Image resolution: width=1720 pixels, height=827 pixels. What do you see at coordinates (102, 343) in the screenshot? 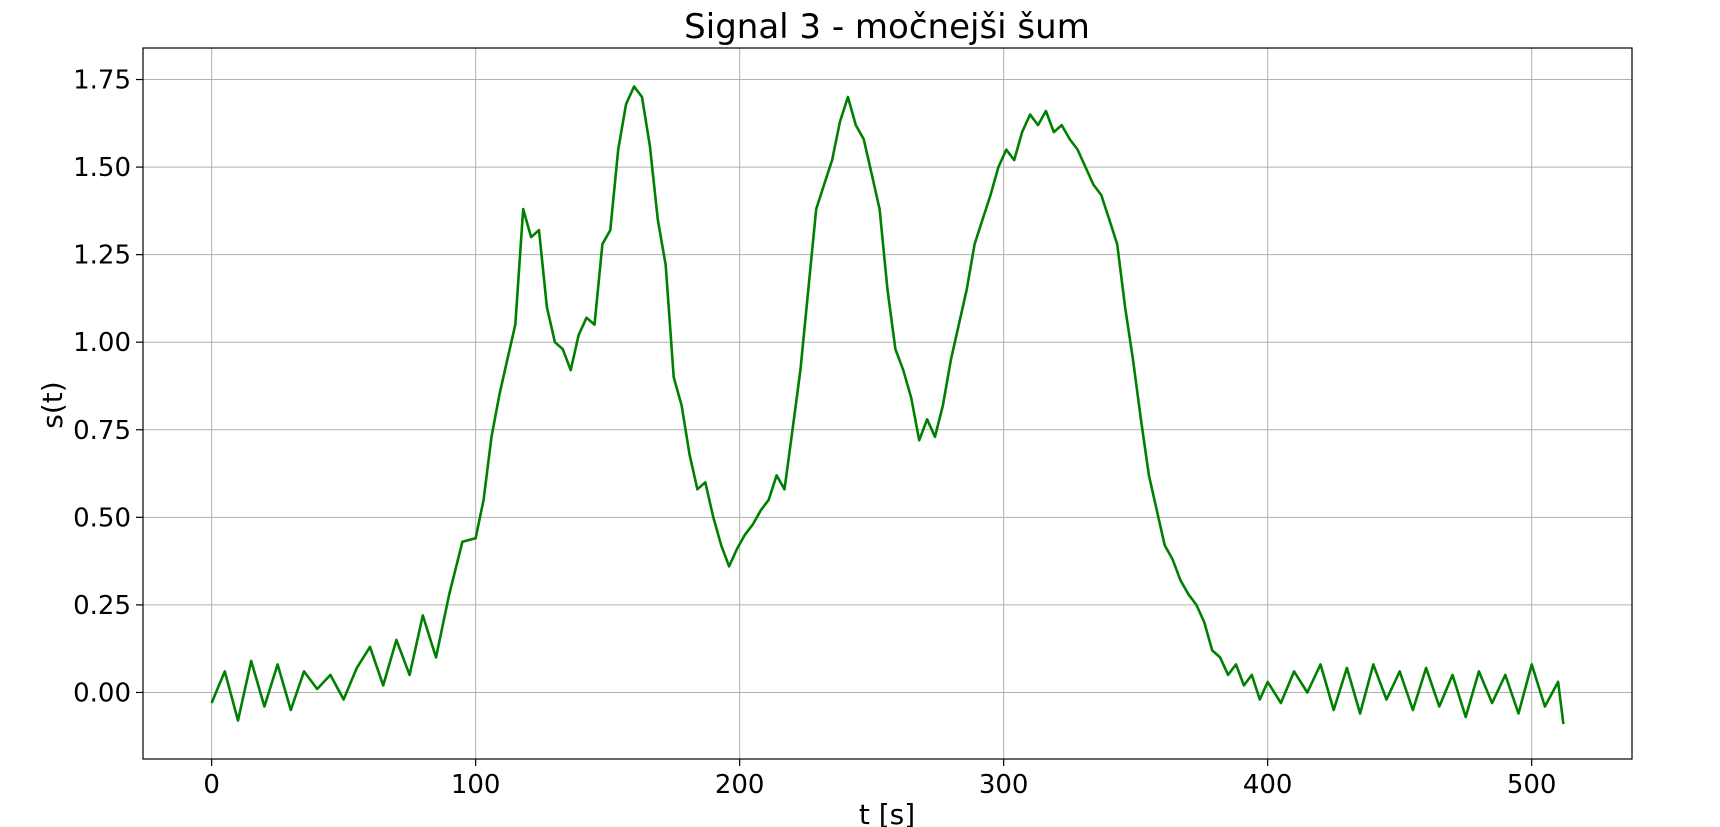
I see `y-tick-label: 1.00` at bounding box center [102, 343].